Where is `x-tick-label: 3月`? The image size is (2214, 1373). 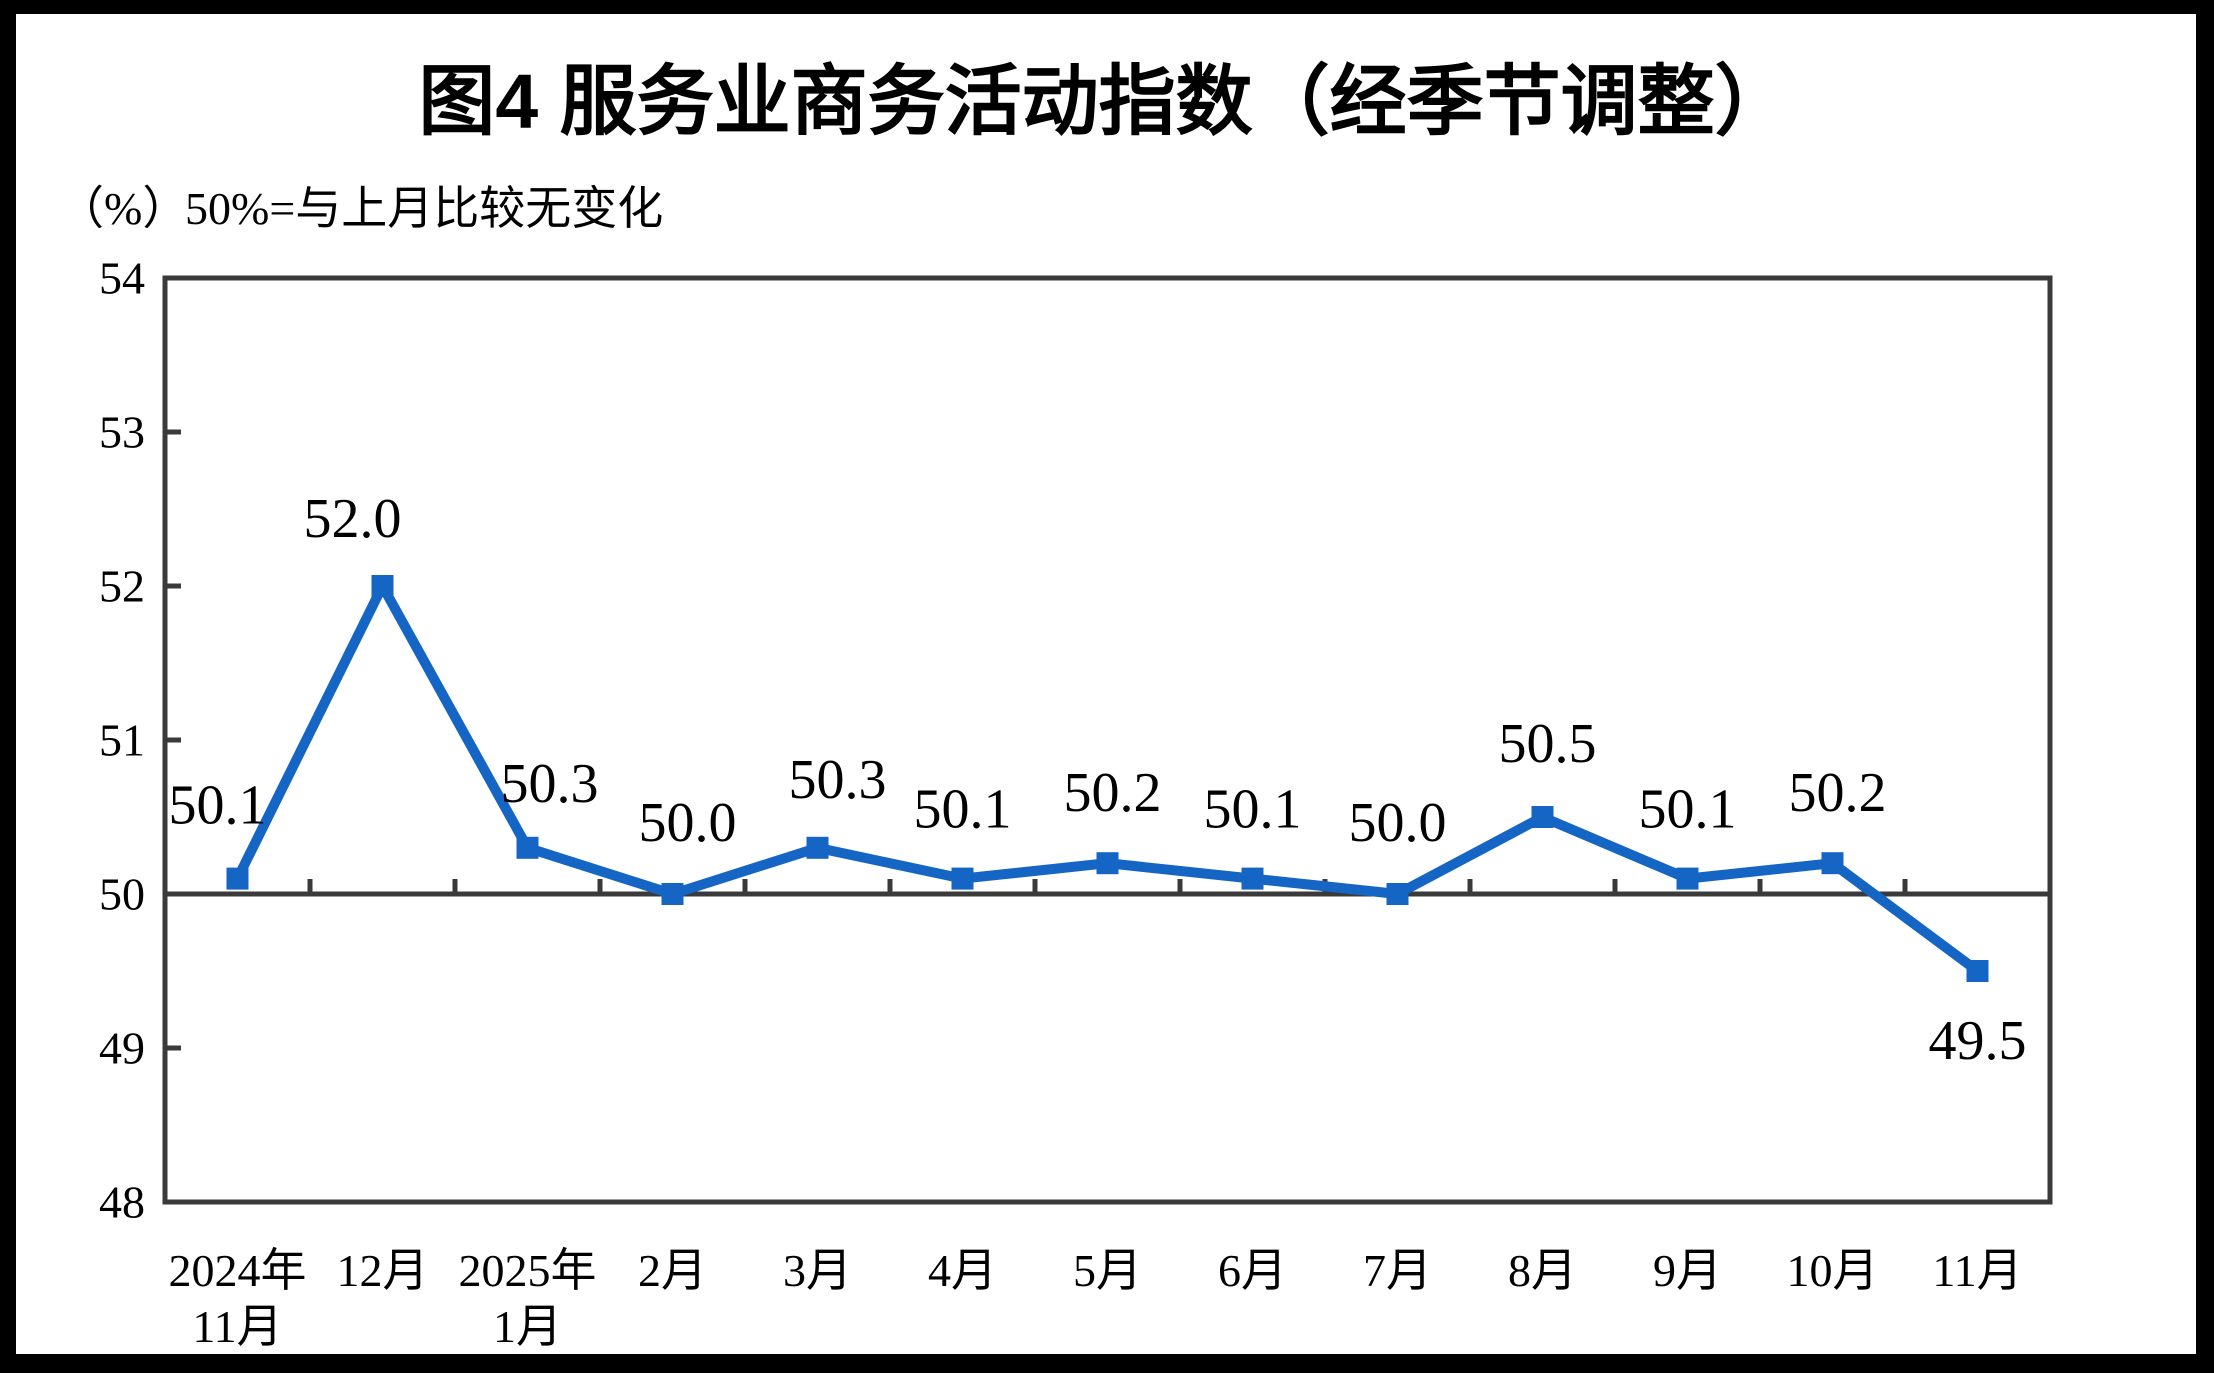
x-tick-label: 3月 is located at coordinates (817, 1270).